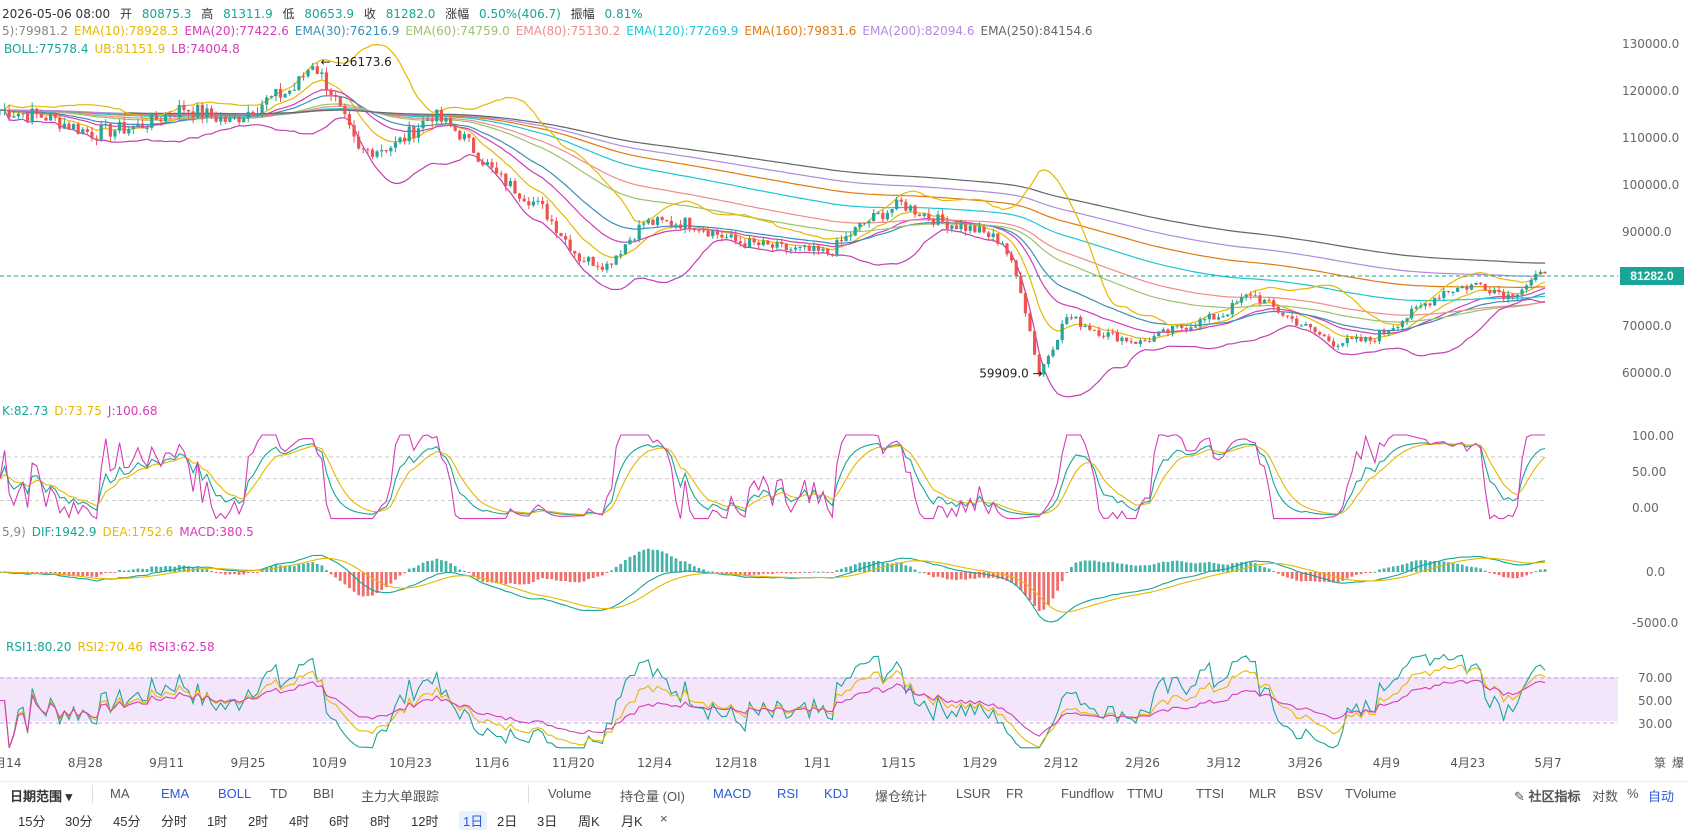  Describe the element at coordinates (570, 793) in the screenshot. I see `indicator-0: Volume` at that location.